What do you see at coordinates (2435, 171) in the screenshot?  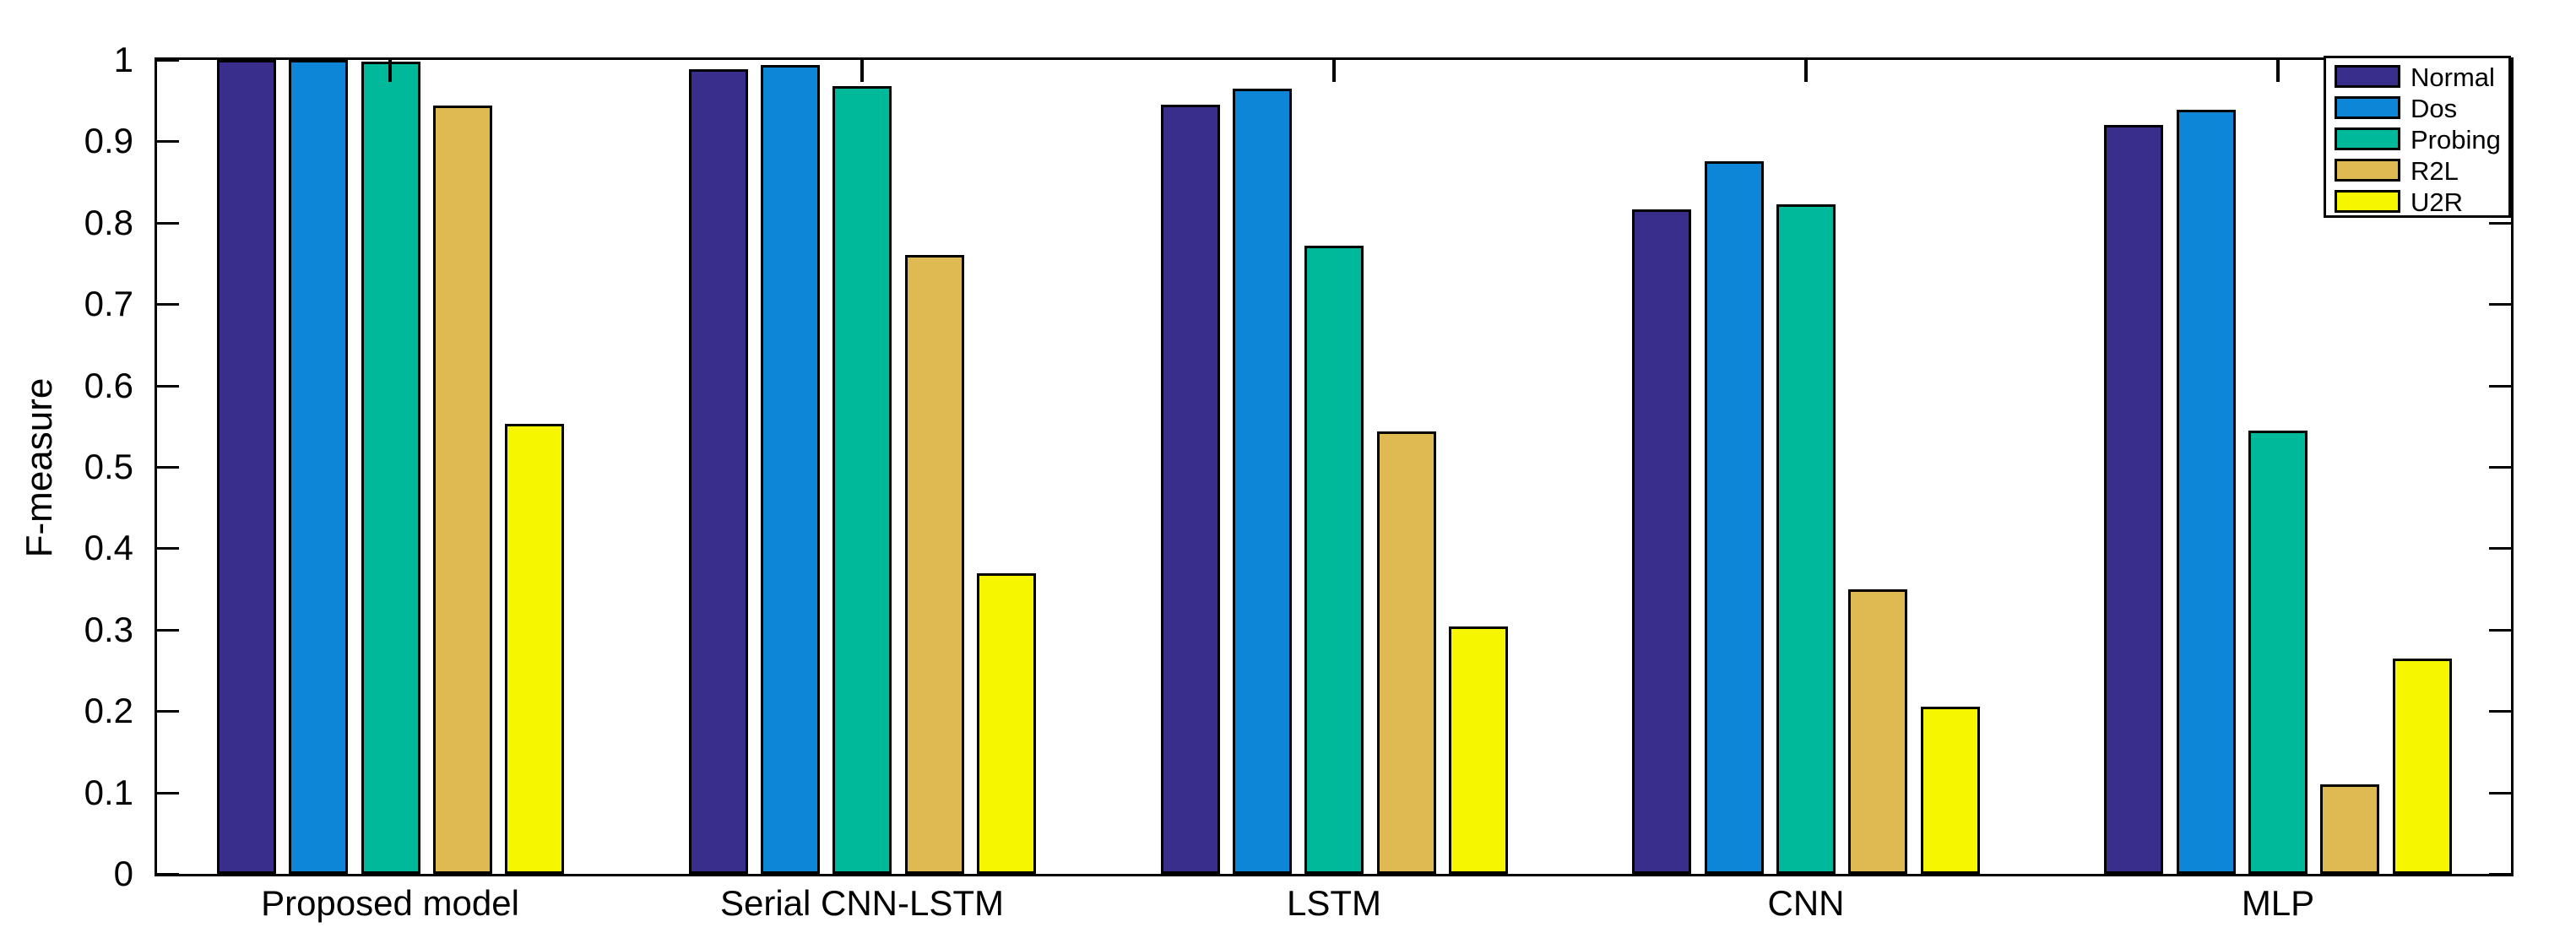 I see `legend-label: R2L` at bounding box center [2435, 171].